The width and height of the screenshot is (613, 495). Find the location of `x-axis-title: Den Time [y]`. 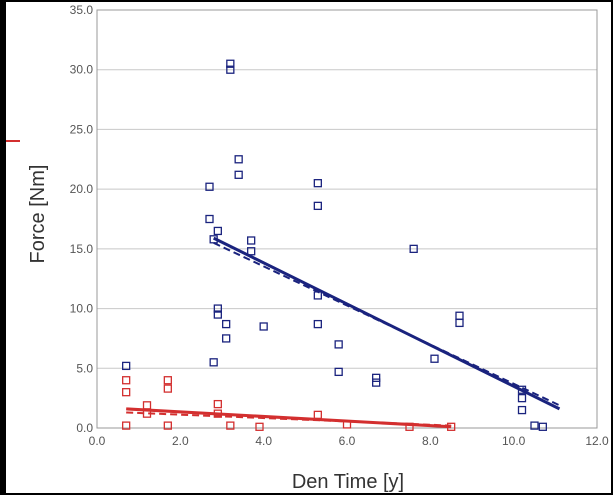

x-axis-title: Den Time [y] is located at coordinates (348, 482).